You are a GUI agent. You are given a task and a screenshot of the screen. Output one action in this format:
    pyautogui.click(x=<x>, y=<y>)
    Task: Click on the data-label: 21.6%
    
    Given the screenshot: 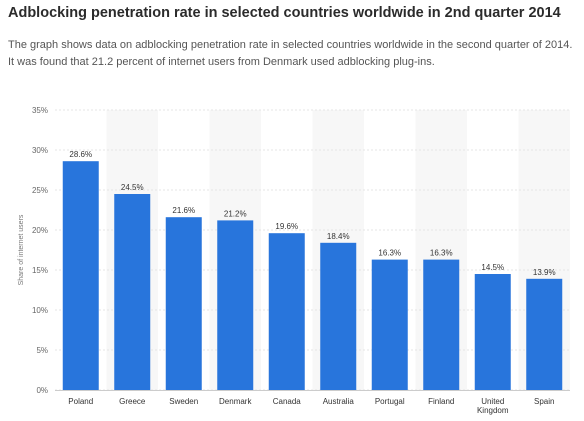 What is the action you would take?
    pyautogui.click(x=183, y=210)
    